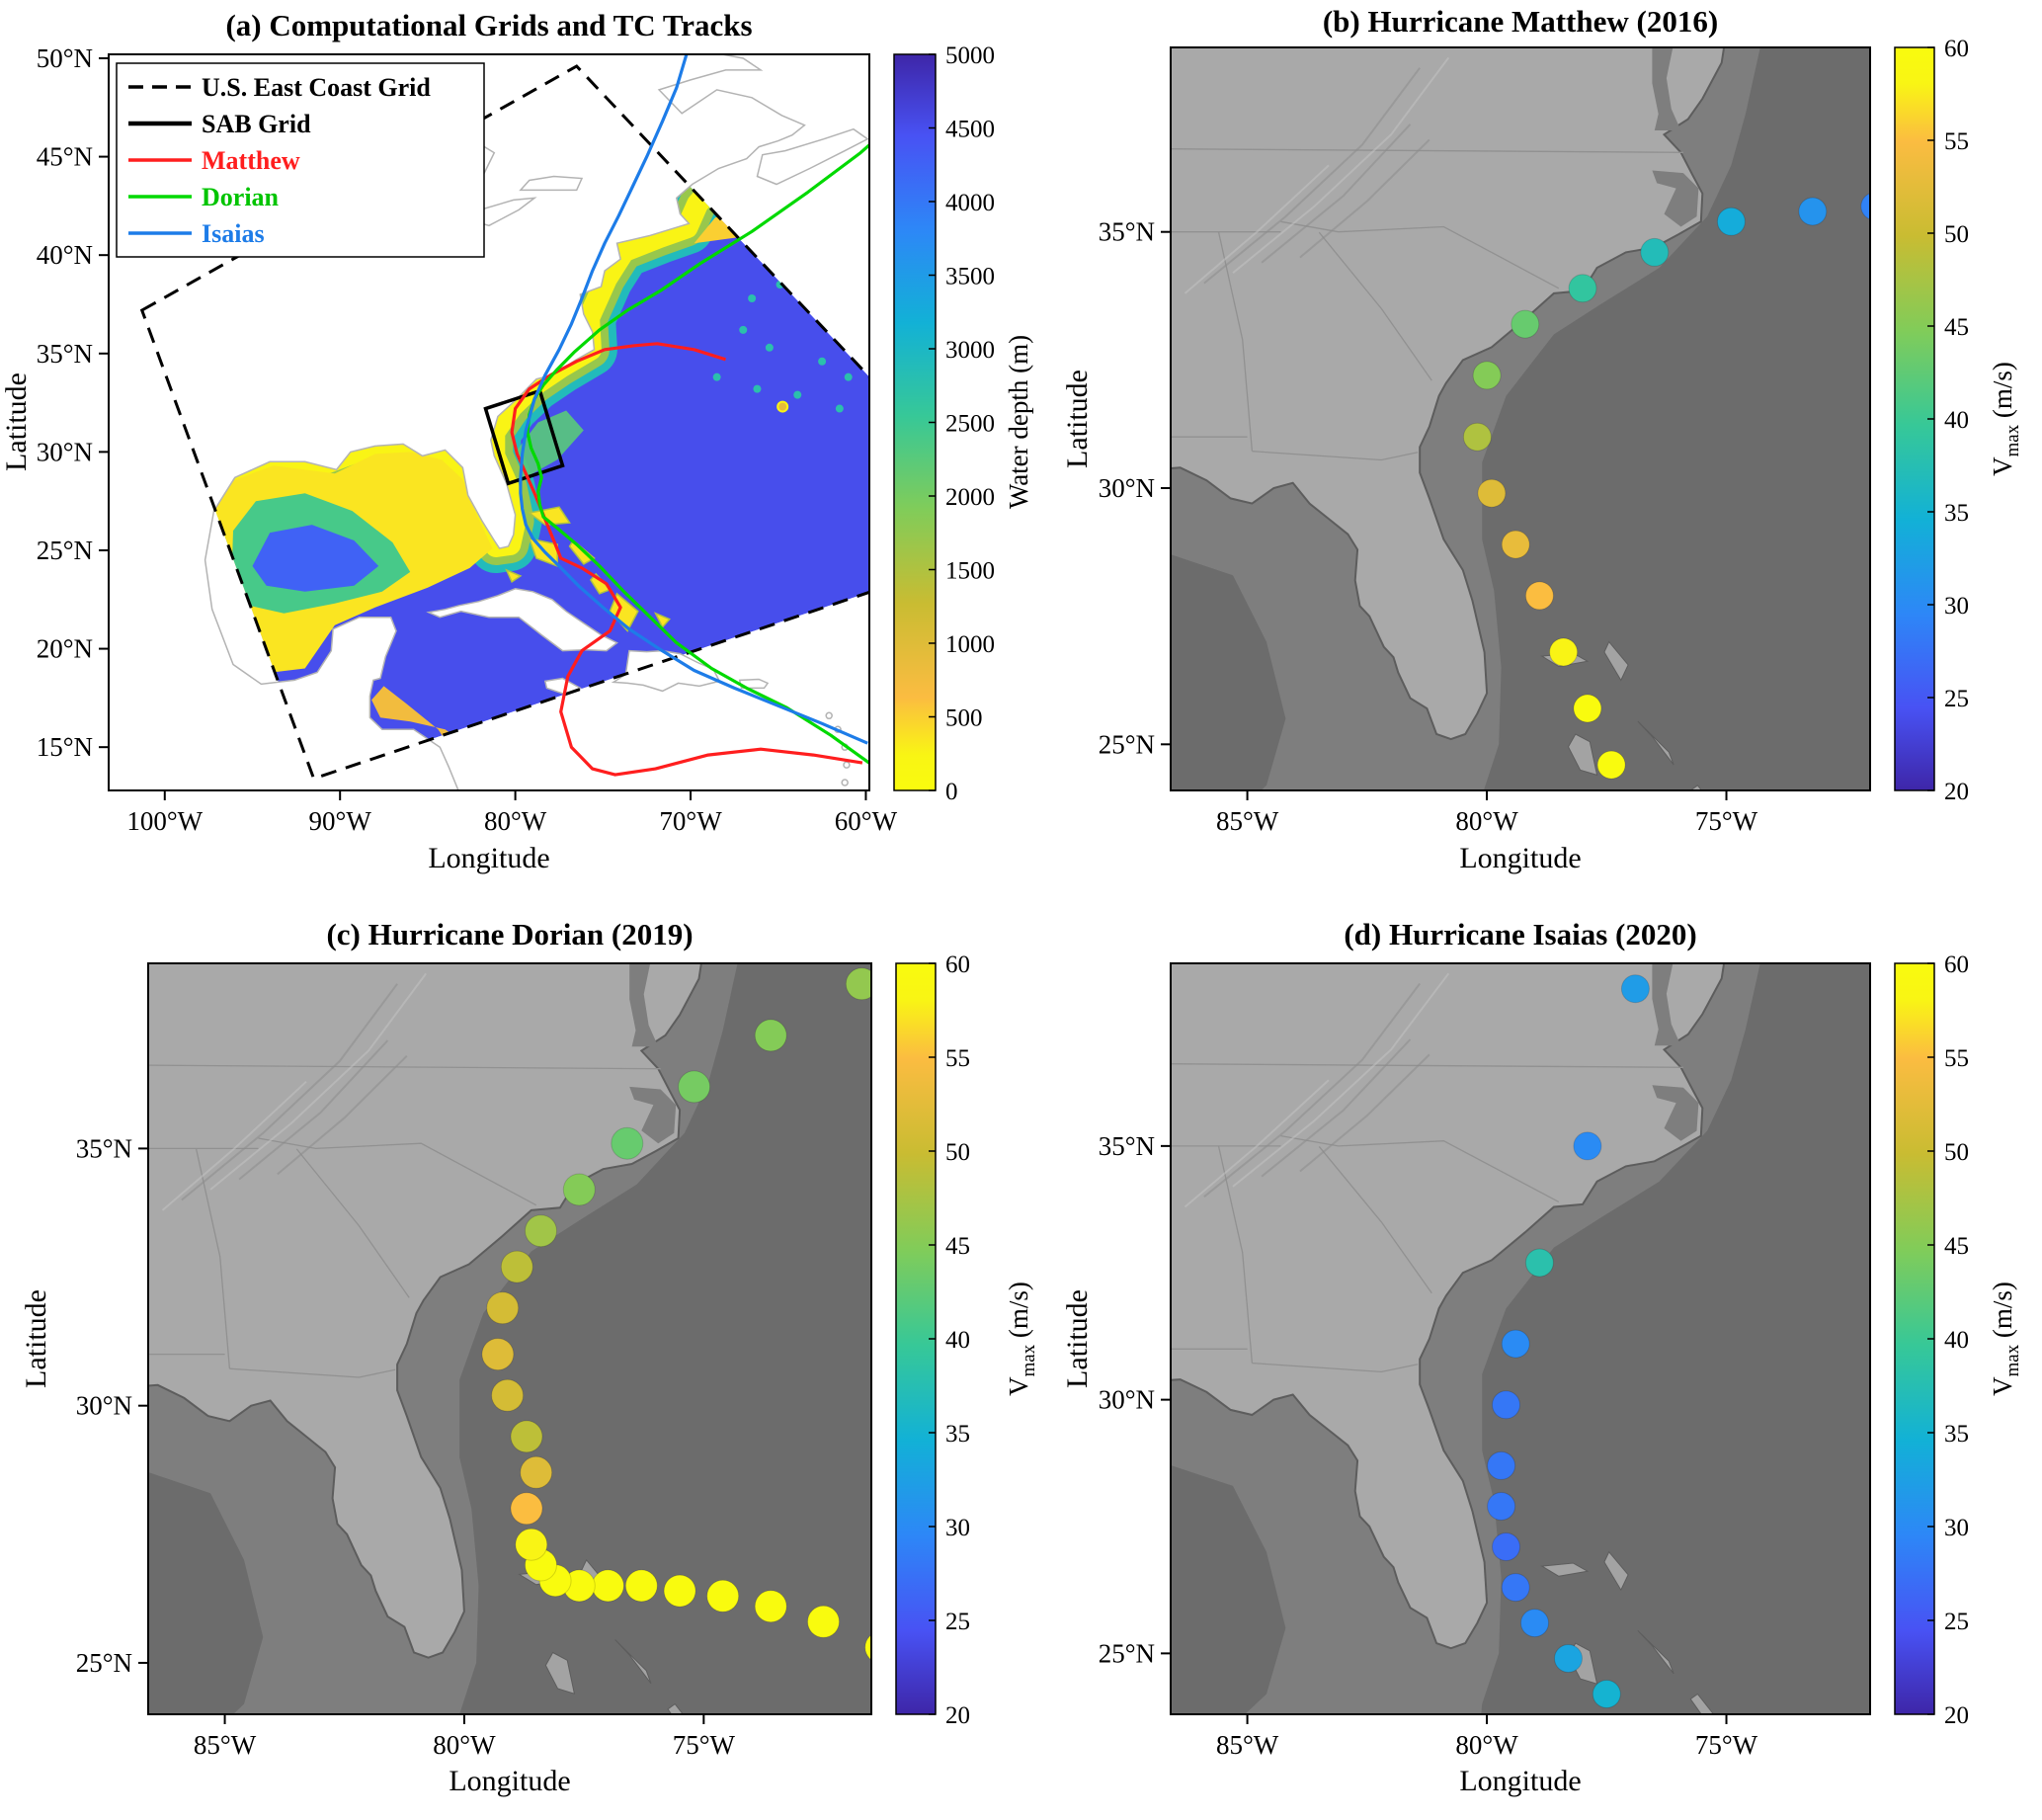 The image size is (2042, 1820). What do you see at coordinates (341, 821) in the screenshot?
I see `x-tick-label: 90°W` at bounding box center [341, 821].